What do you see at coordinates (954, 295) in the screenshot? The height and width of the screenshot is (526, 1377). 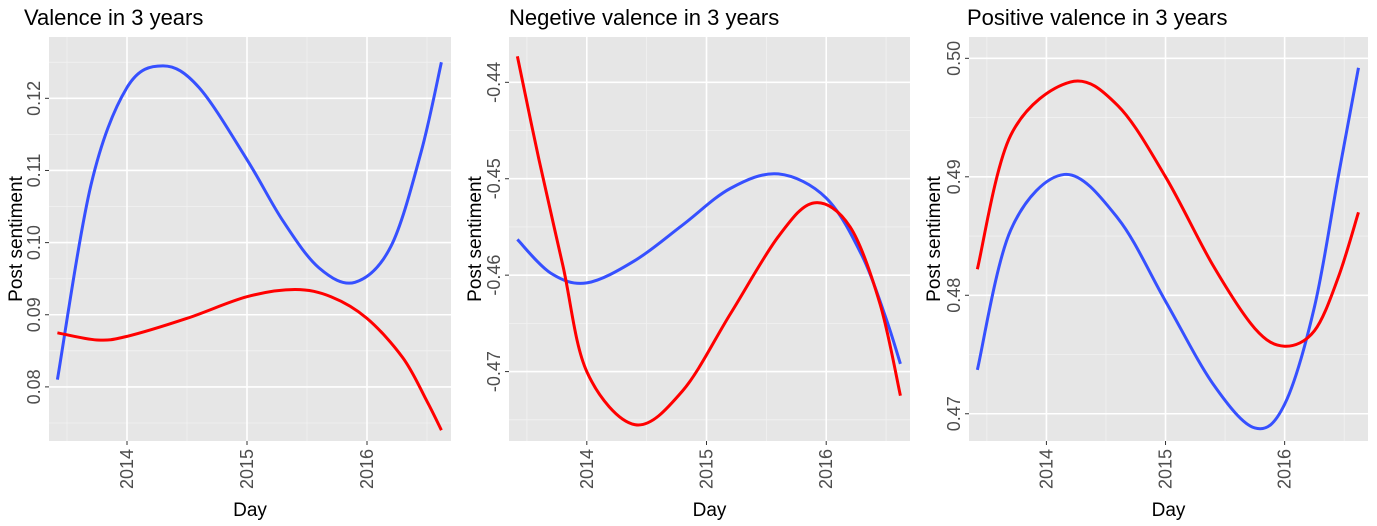 I see `y-tick-label: 0.48` at bounding box center [954, 295].